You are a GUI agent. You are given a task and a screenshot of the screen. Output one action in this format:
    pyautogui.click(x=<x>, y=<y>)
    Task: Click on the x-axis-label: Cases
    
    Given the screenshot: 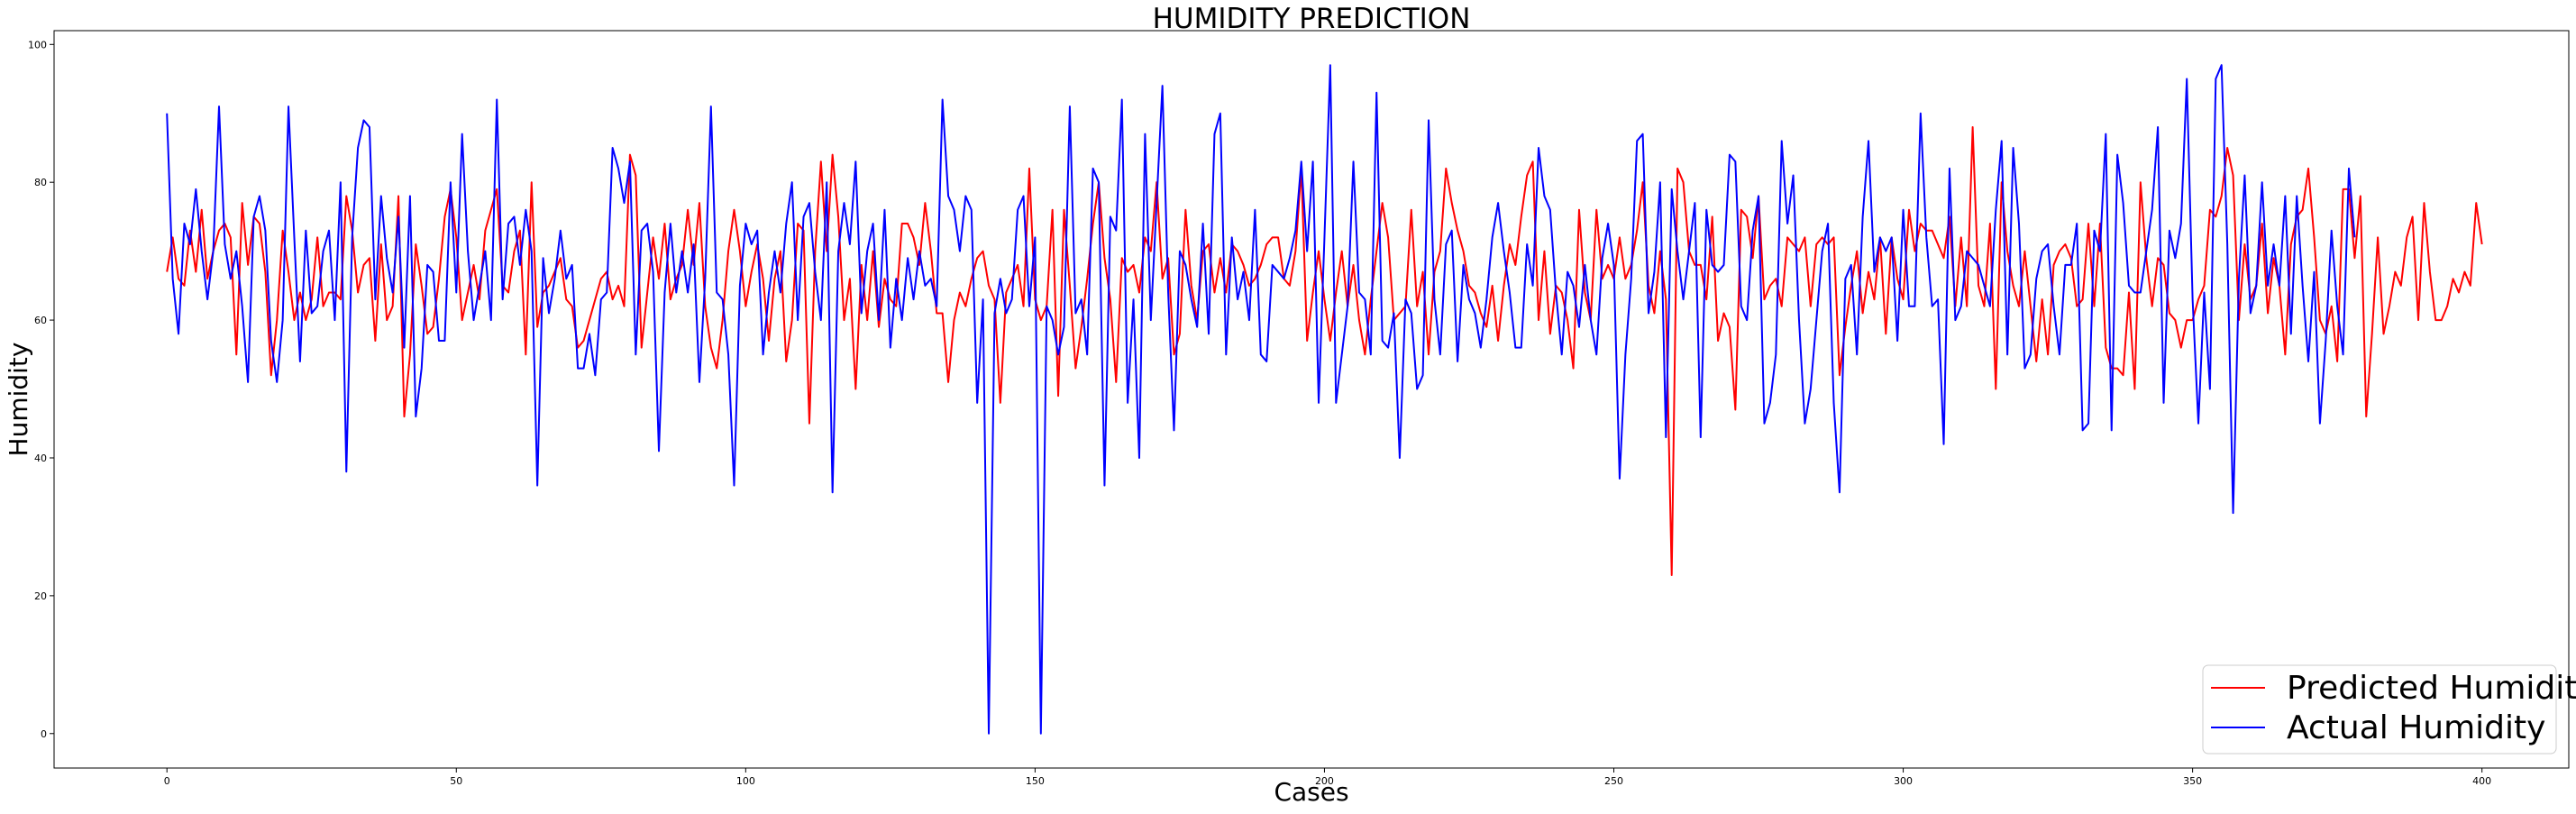 What is the action you would take?
    pyautogui.click(x=1311, y=792)
    